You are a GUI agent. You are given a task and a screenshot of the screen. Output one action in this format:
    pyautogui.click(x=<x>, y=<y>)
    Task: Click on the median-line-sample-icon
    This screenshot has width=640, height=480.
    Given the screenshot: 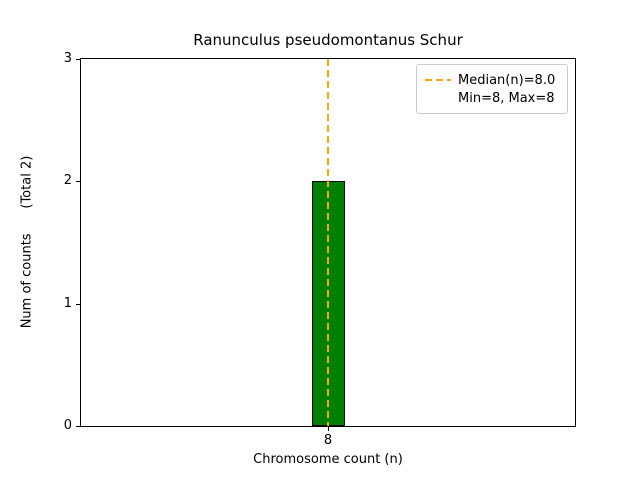 What is the action you would take?
    pyautogui.click(x=438, y=80)
    